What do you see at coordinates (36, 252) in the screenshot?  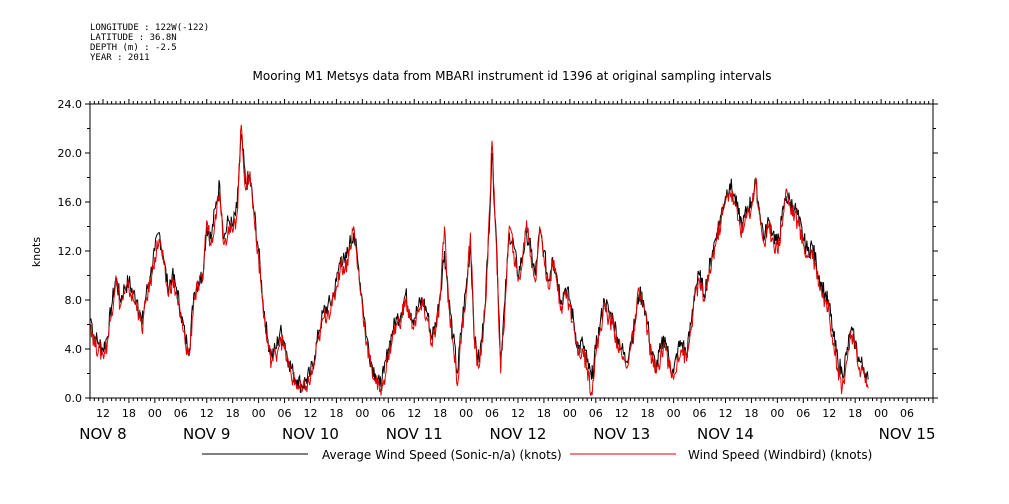 I see `y-axis-label: knots` at bounding box center [36, 252].